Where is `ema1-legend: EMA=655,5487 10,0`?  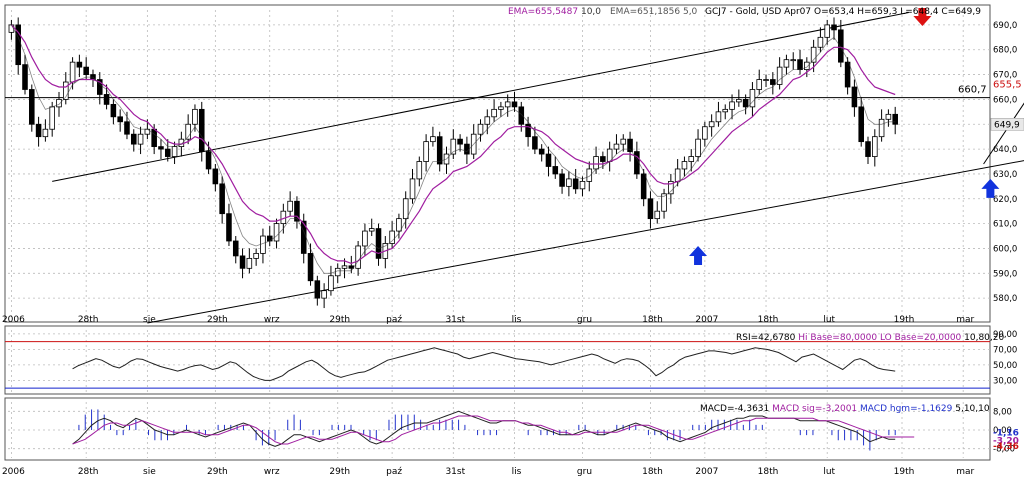
ema1-legend: EMA=655,5487 10,0 is located at coordinates (554, 12).